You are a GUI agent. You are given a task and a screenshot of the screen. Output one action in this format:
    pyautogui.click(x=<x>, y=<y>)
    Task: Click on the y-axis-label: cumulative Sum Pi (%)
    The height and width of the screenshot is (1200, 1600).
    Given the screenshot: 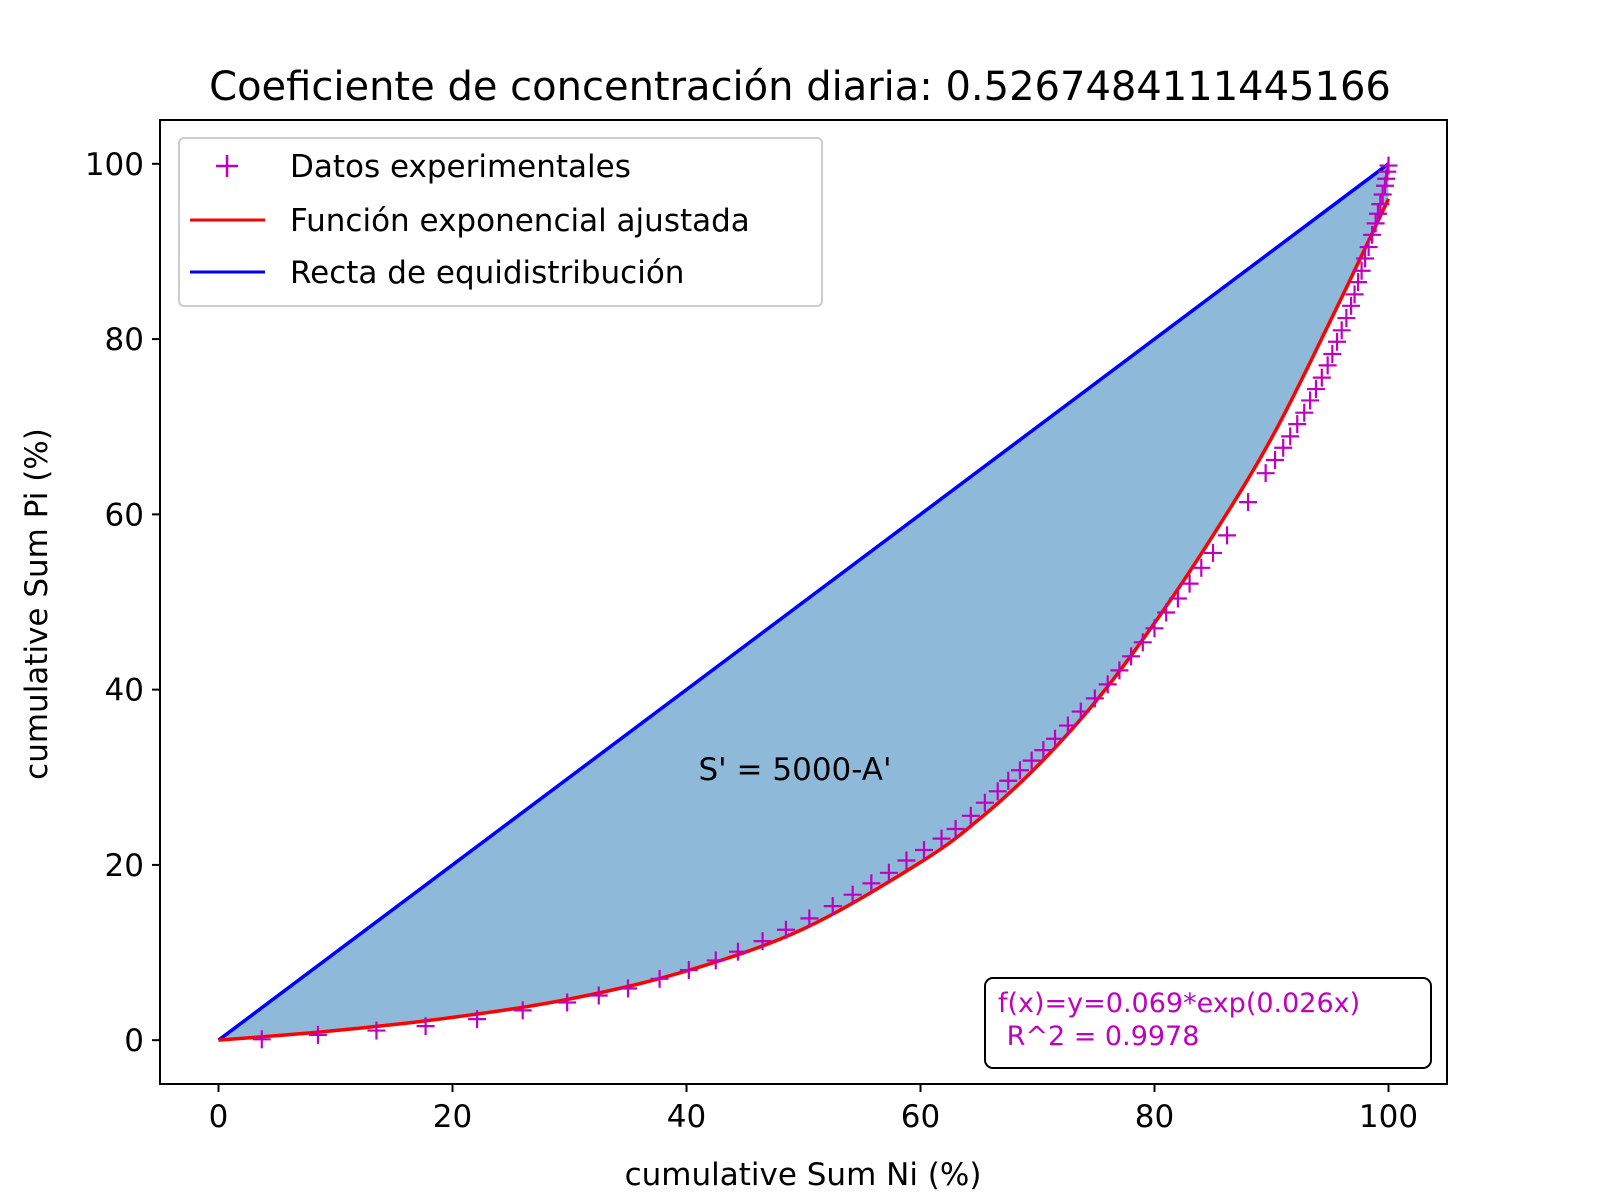 What is the action you would take?
    pyautogui.click(x=37, y=604)
    